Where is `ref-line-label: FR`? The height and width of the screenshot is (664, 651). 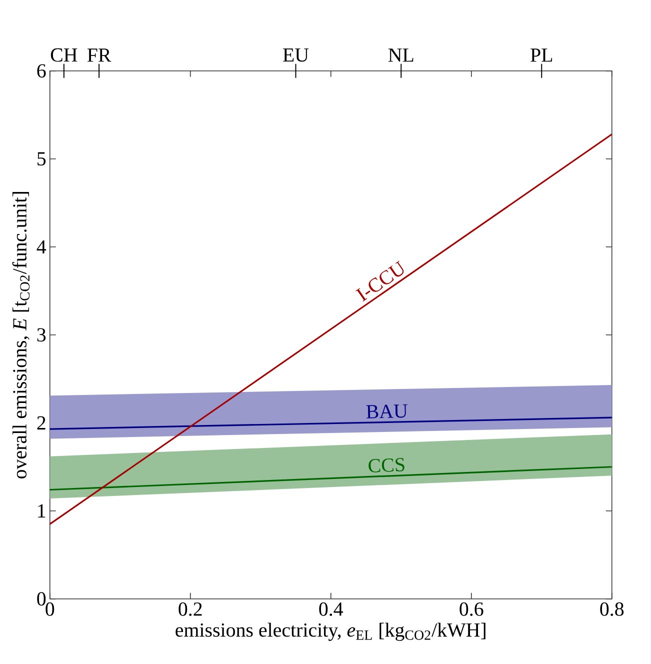 ref-line-label: FR is located at coordinates (99, 55).